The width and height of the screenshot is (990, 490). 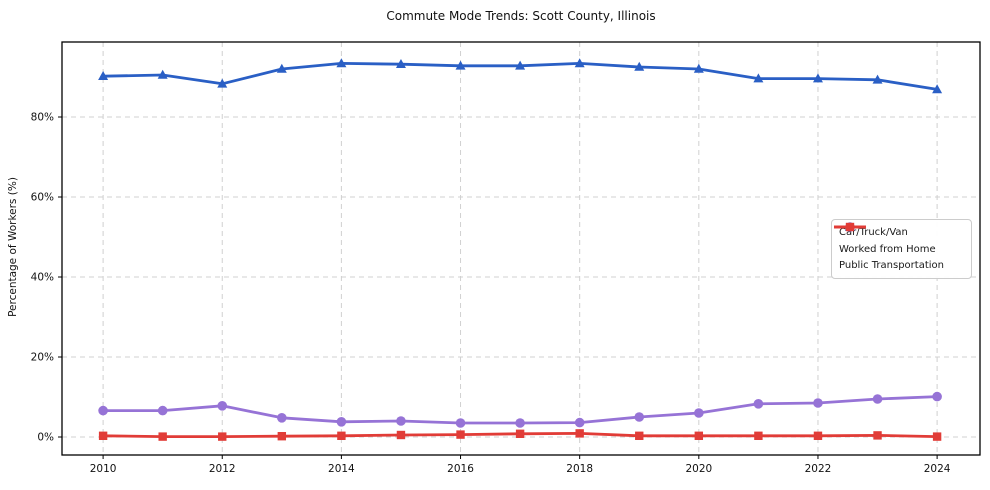 What do you see at coordinates (460, 469) in the screenshot?
I see `x-tick-label: 2016` at bounding box center [460, 469].